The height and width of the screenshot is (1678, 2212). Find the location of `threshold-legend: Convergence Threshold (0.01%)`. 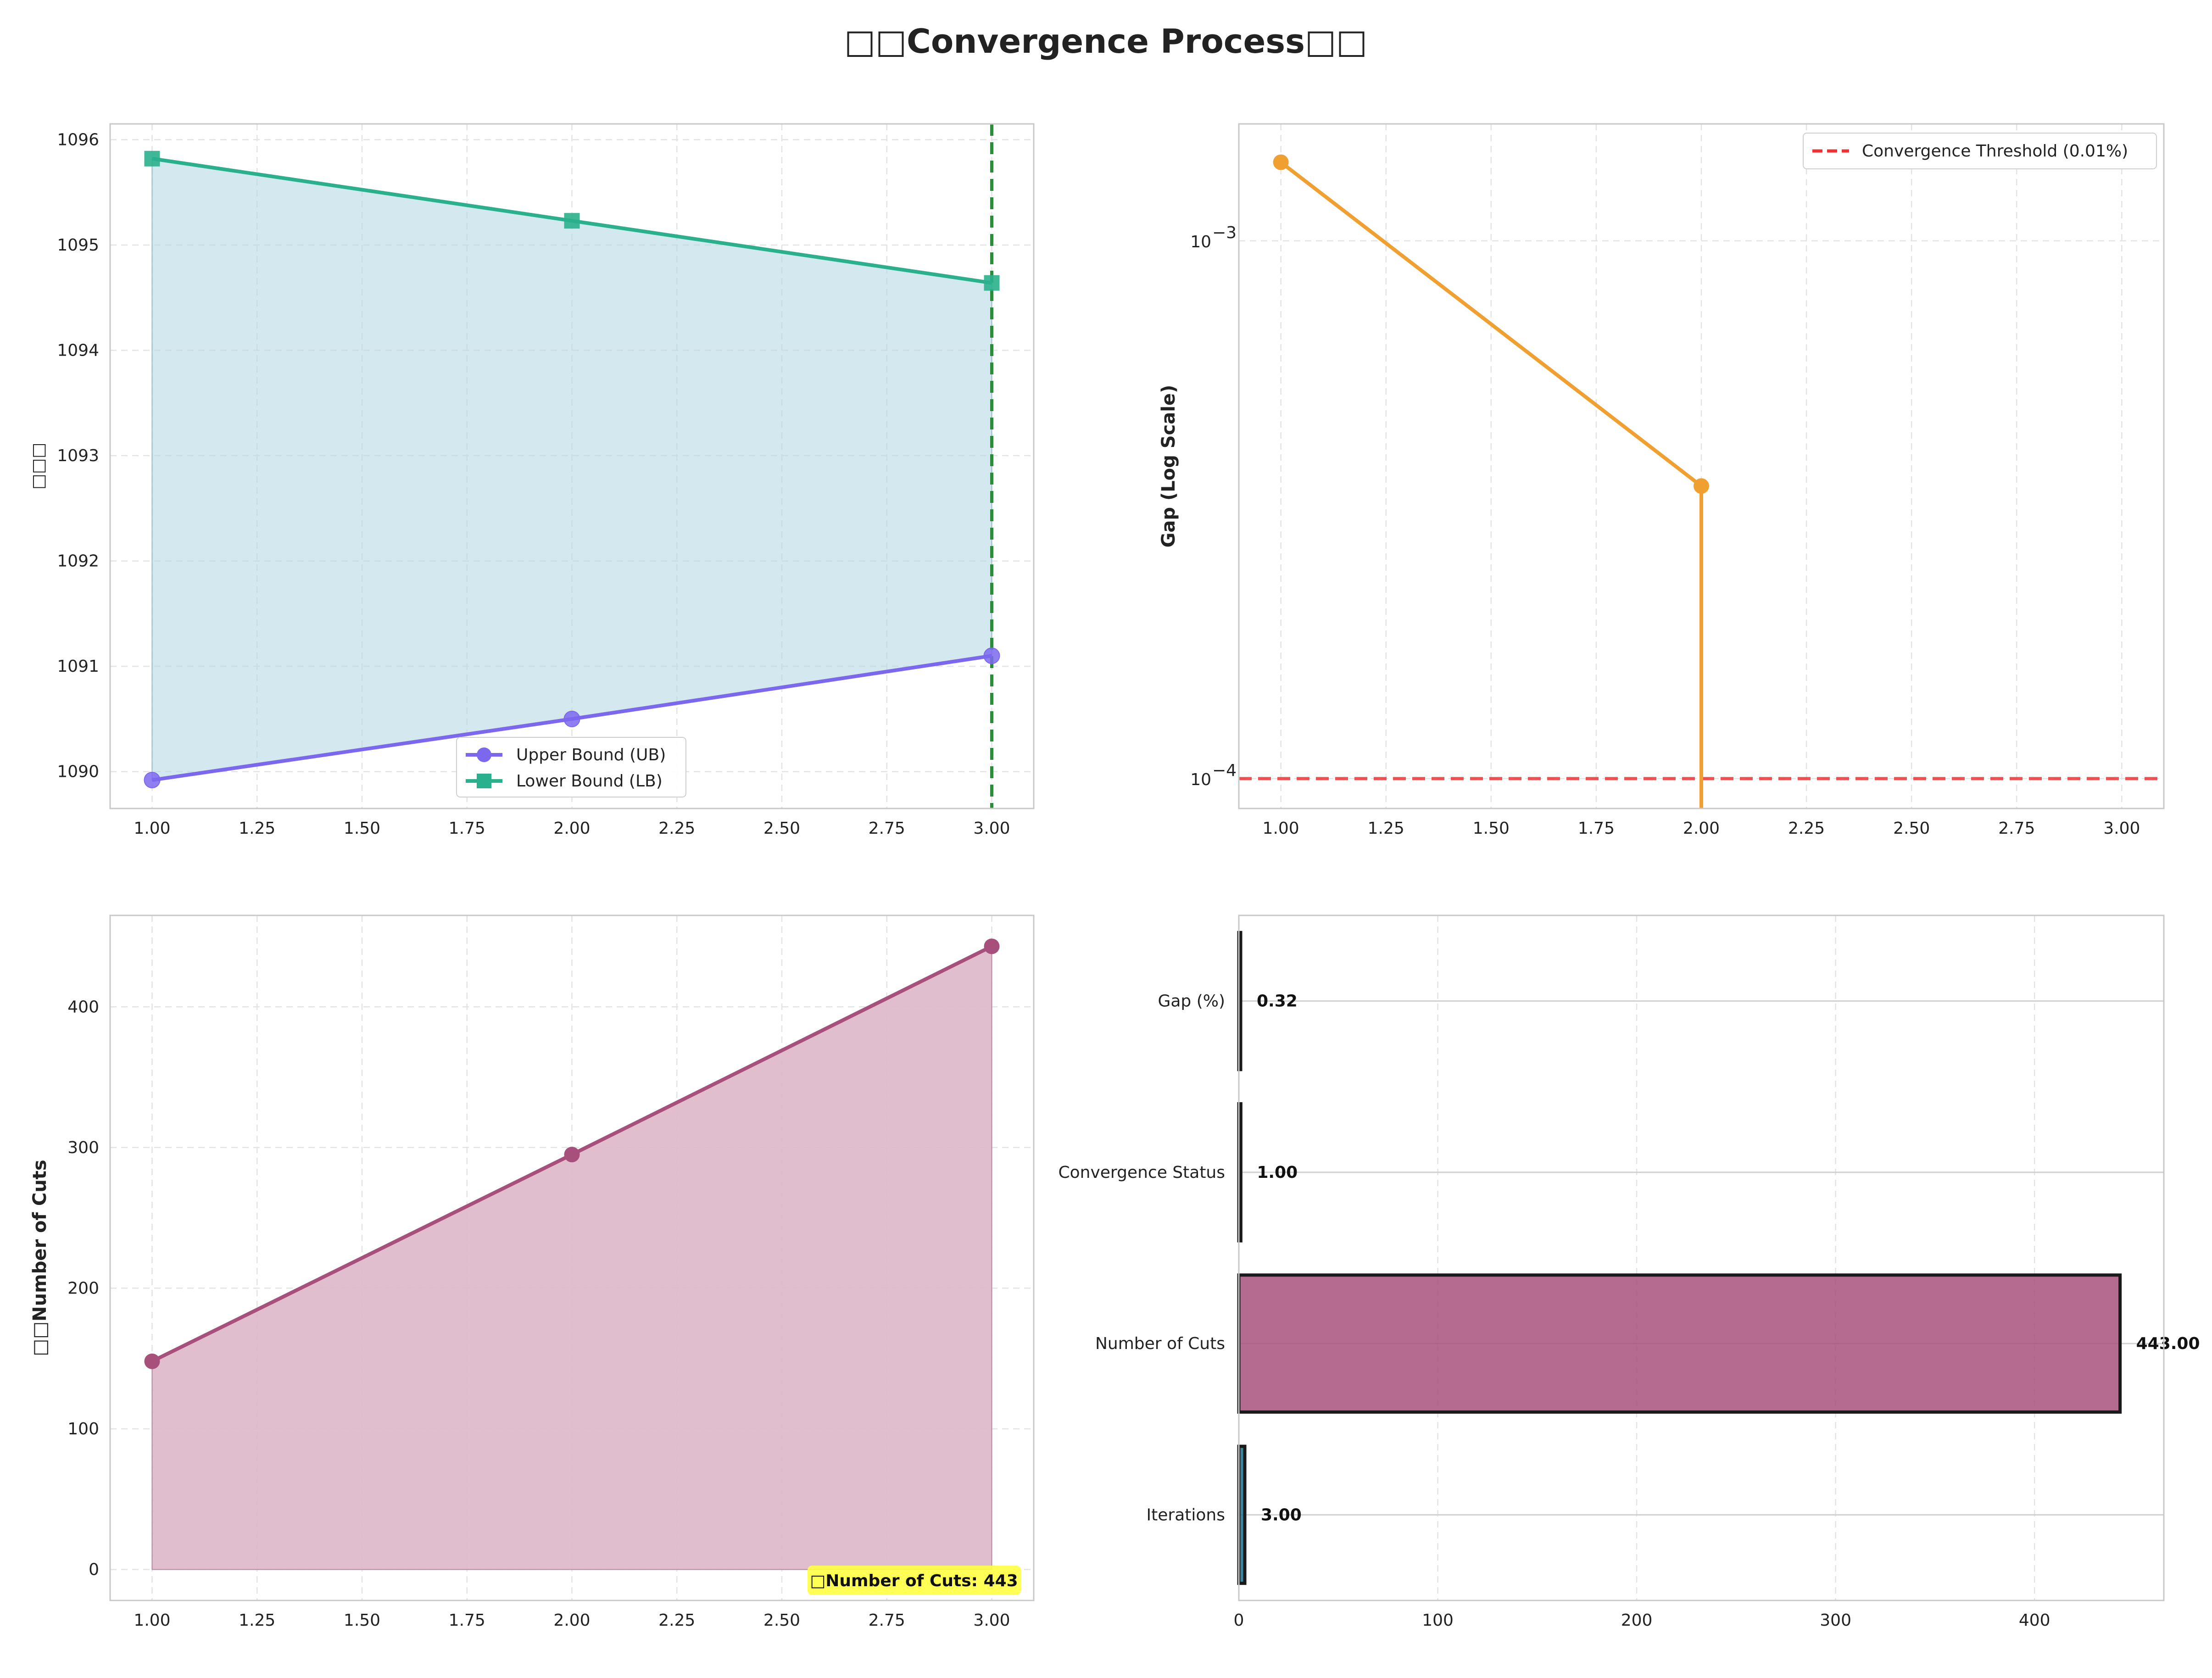

threshold-legend: Convergence Threshold (0.01%) is located at coordinates (1980, 151).